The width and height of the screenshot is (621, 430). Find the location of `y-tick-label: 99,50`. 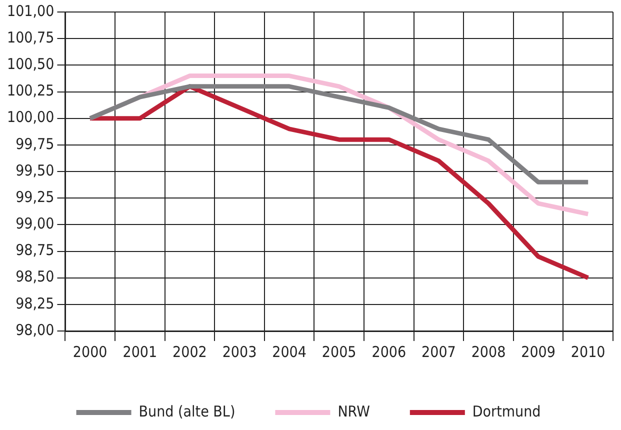

y-tick-label: 99,50 is located at coordinates (35, 170).